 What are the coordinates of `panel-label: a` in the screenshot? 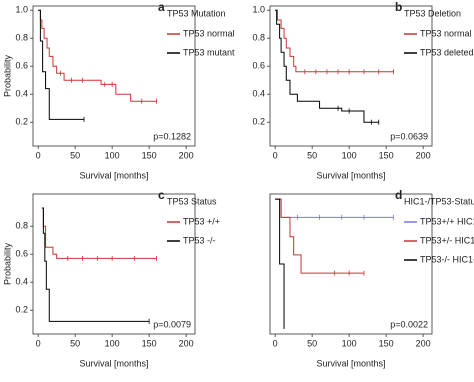 It's located at (161, 7).